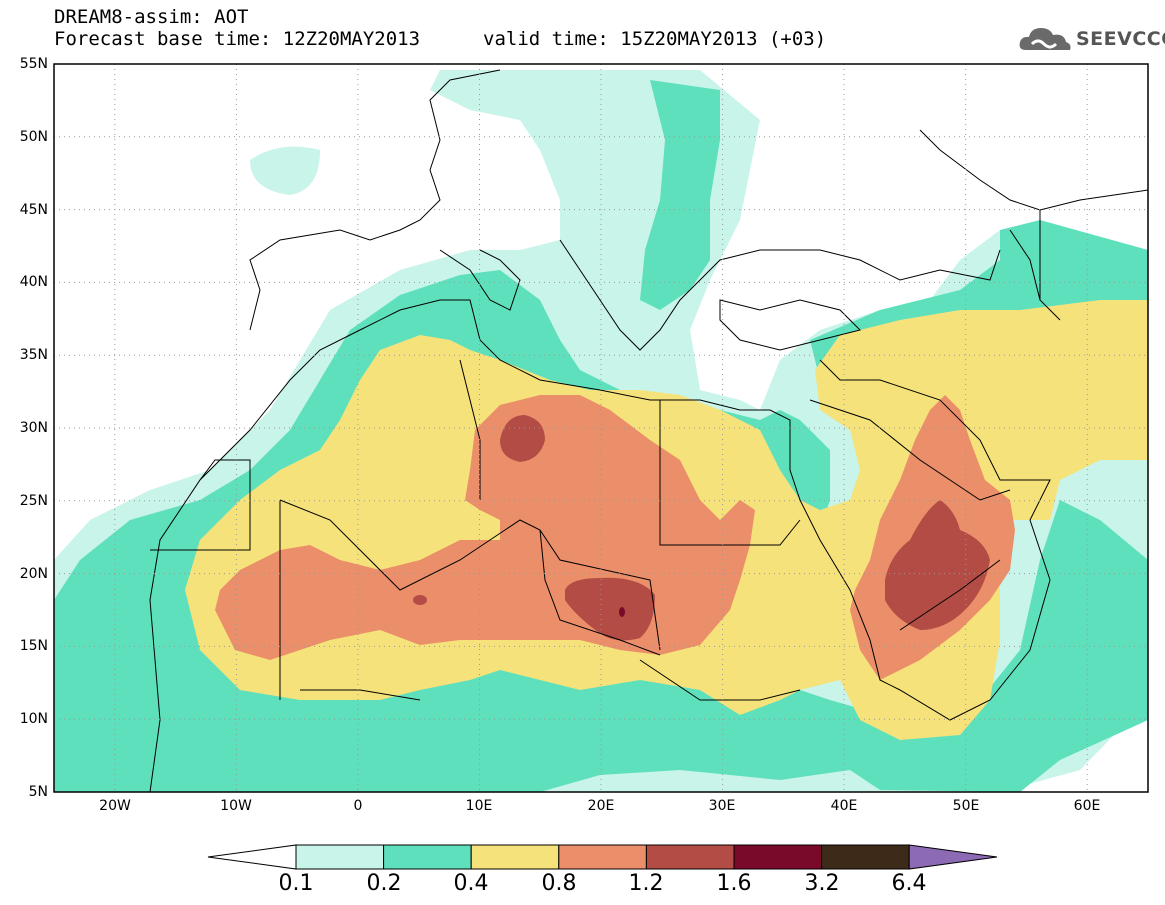 The width and height of the screenshot is (1165, 905). What do you see at coordinates (420, 600) in the screenshot?
I see `contour-1.2-spot` at bounding box center [420, 600].